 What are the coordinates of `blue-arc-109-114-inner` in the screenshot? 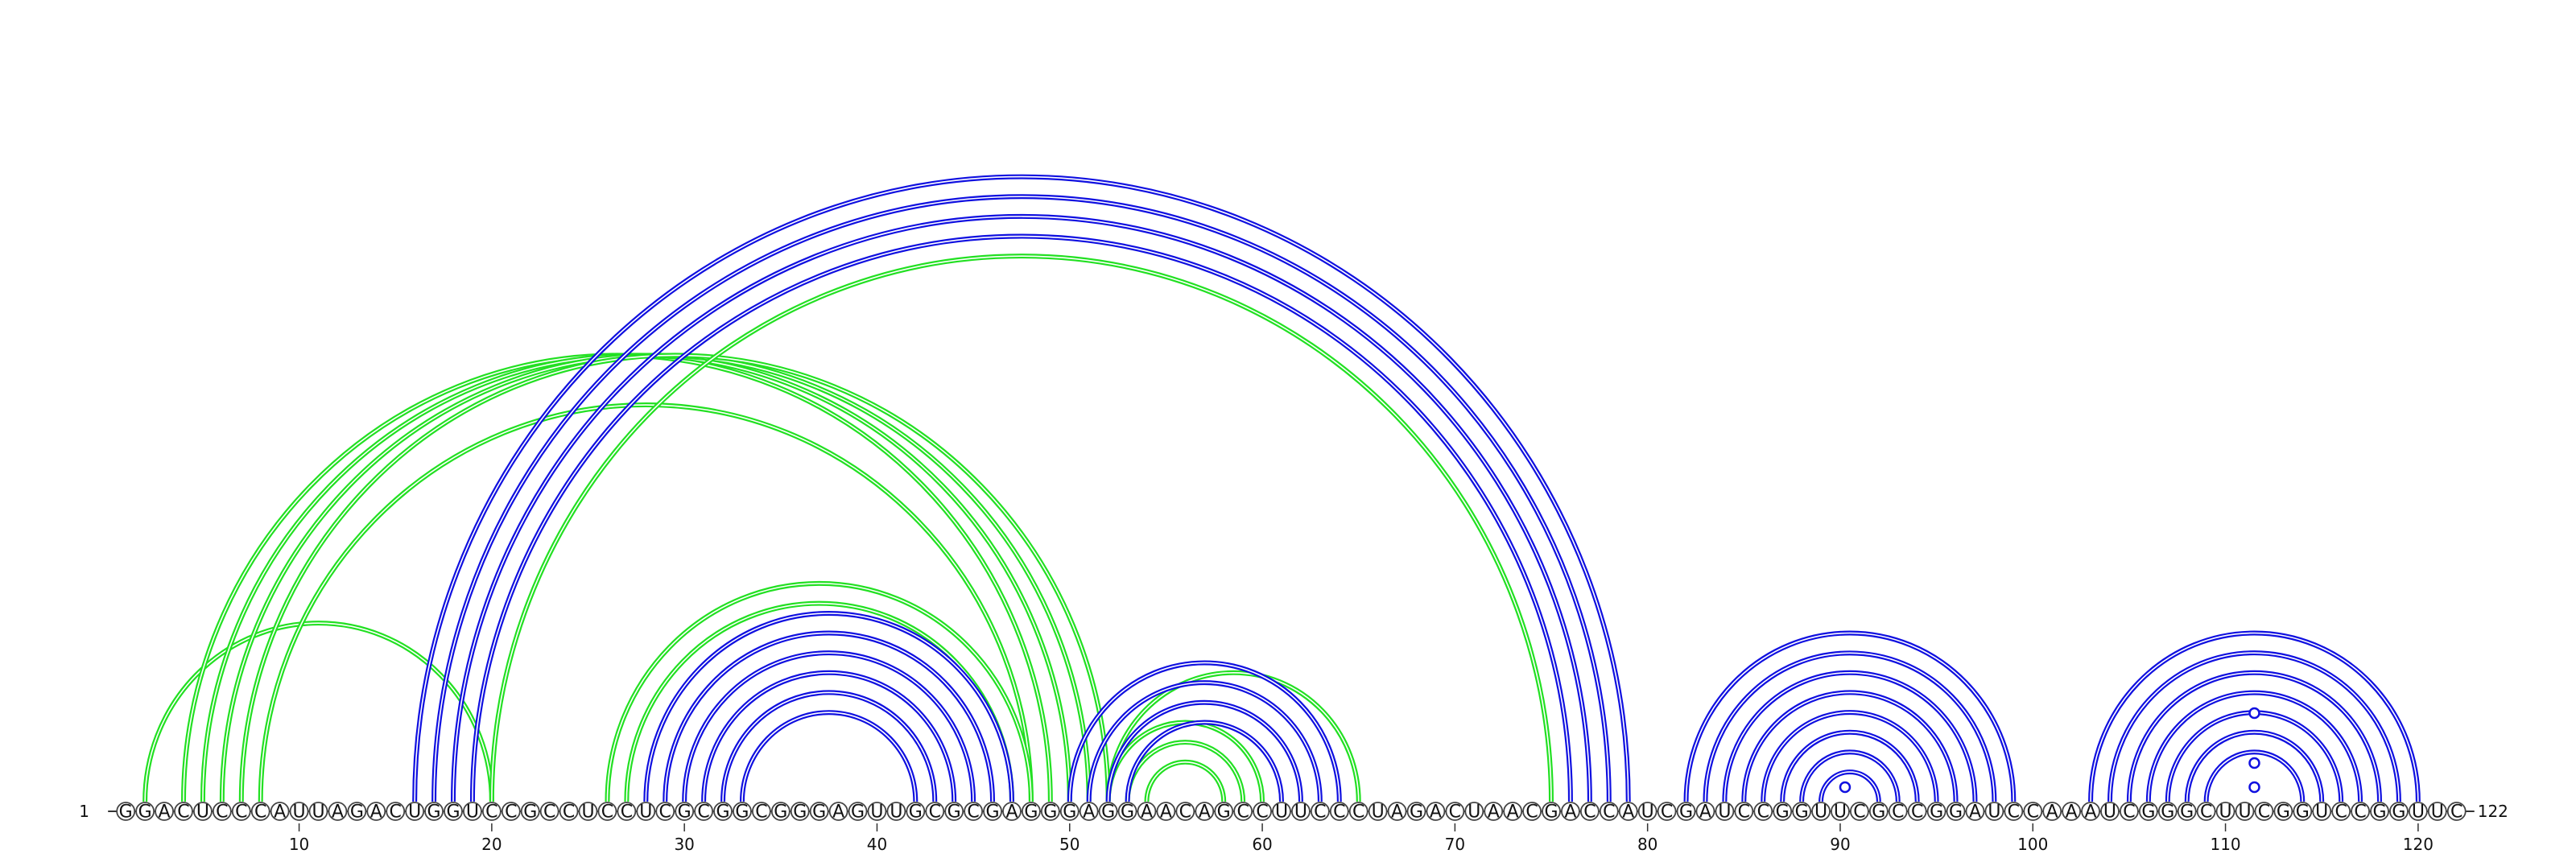 It's located at (2254, 776).